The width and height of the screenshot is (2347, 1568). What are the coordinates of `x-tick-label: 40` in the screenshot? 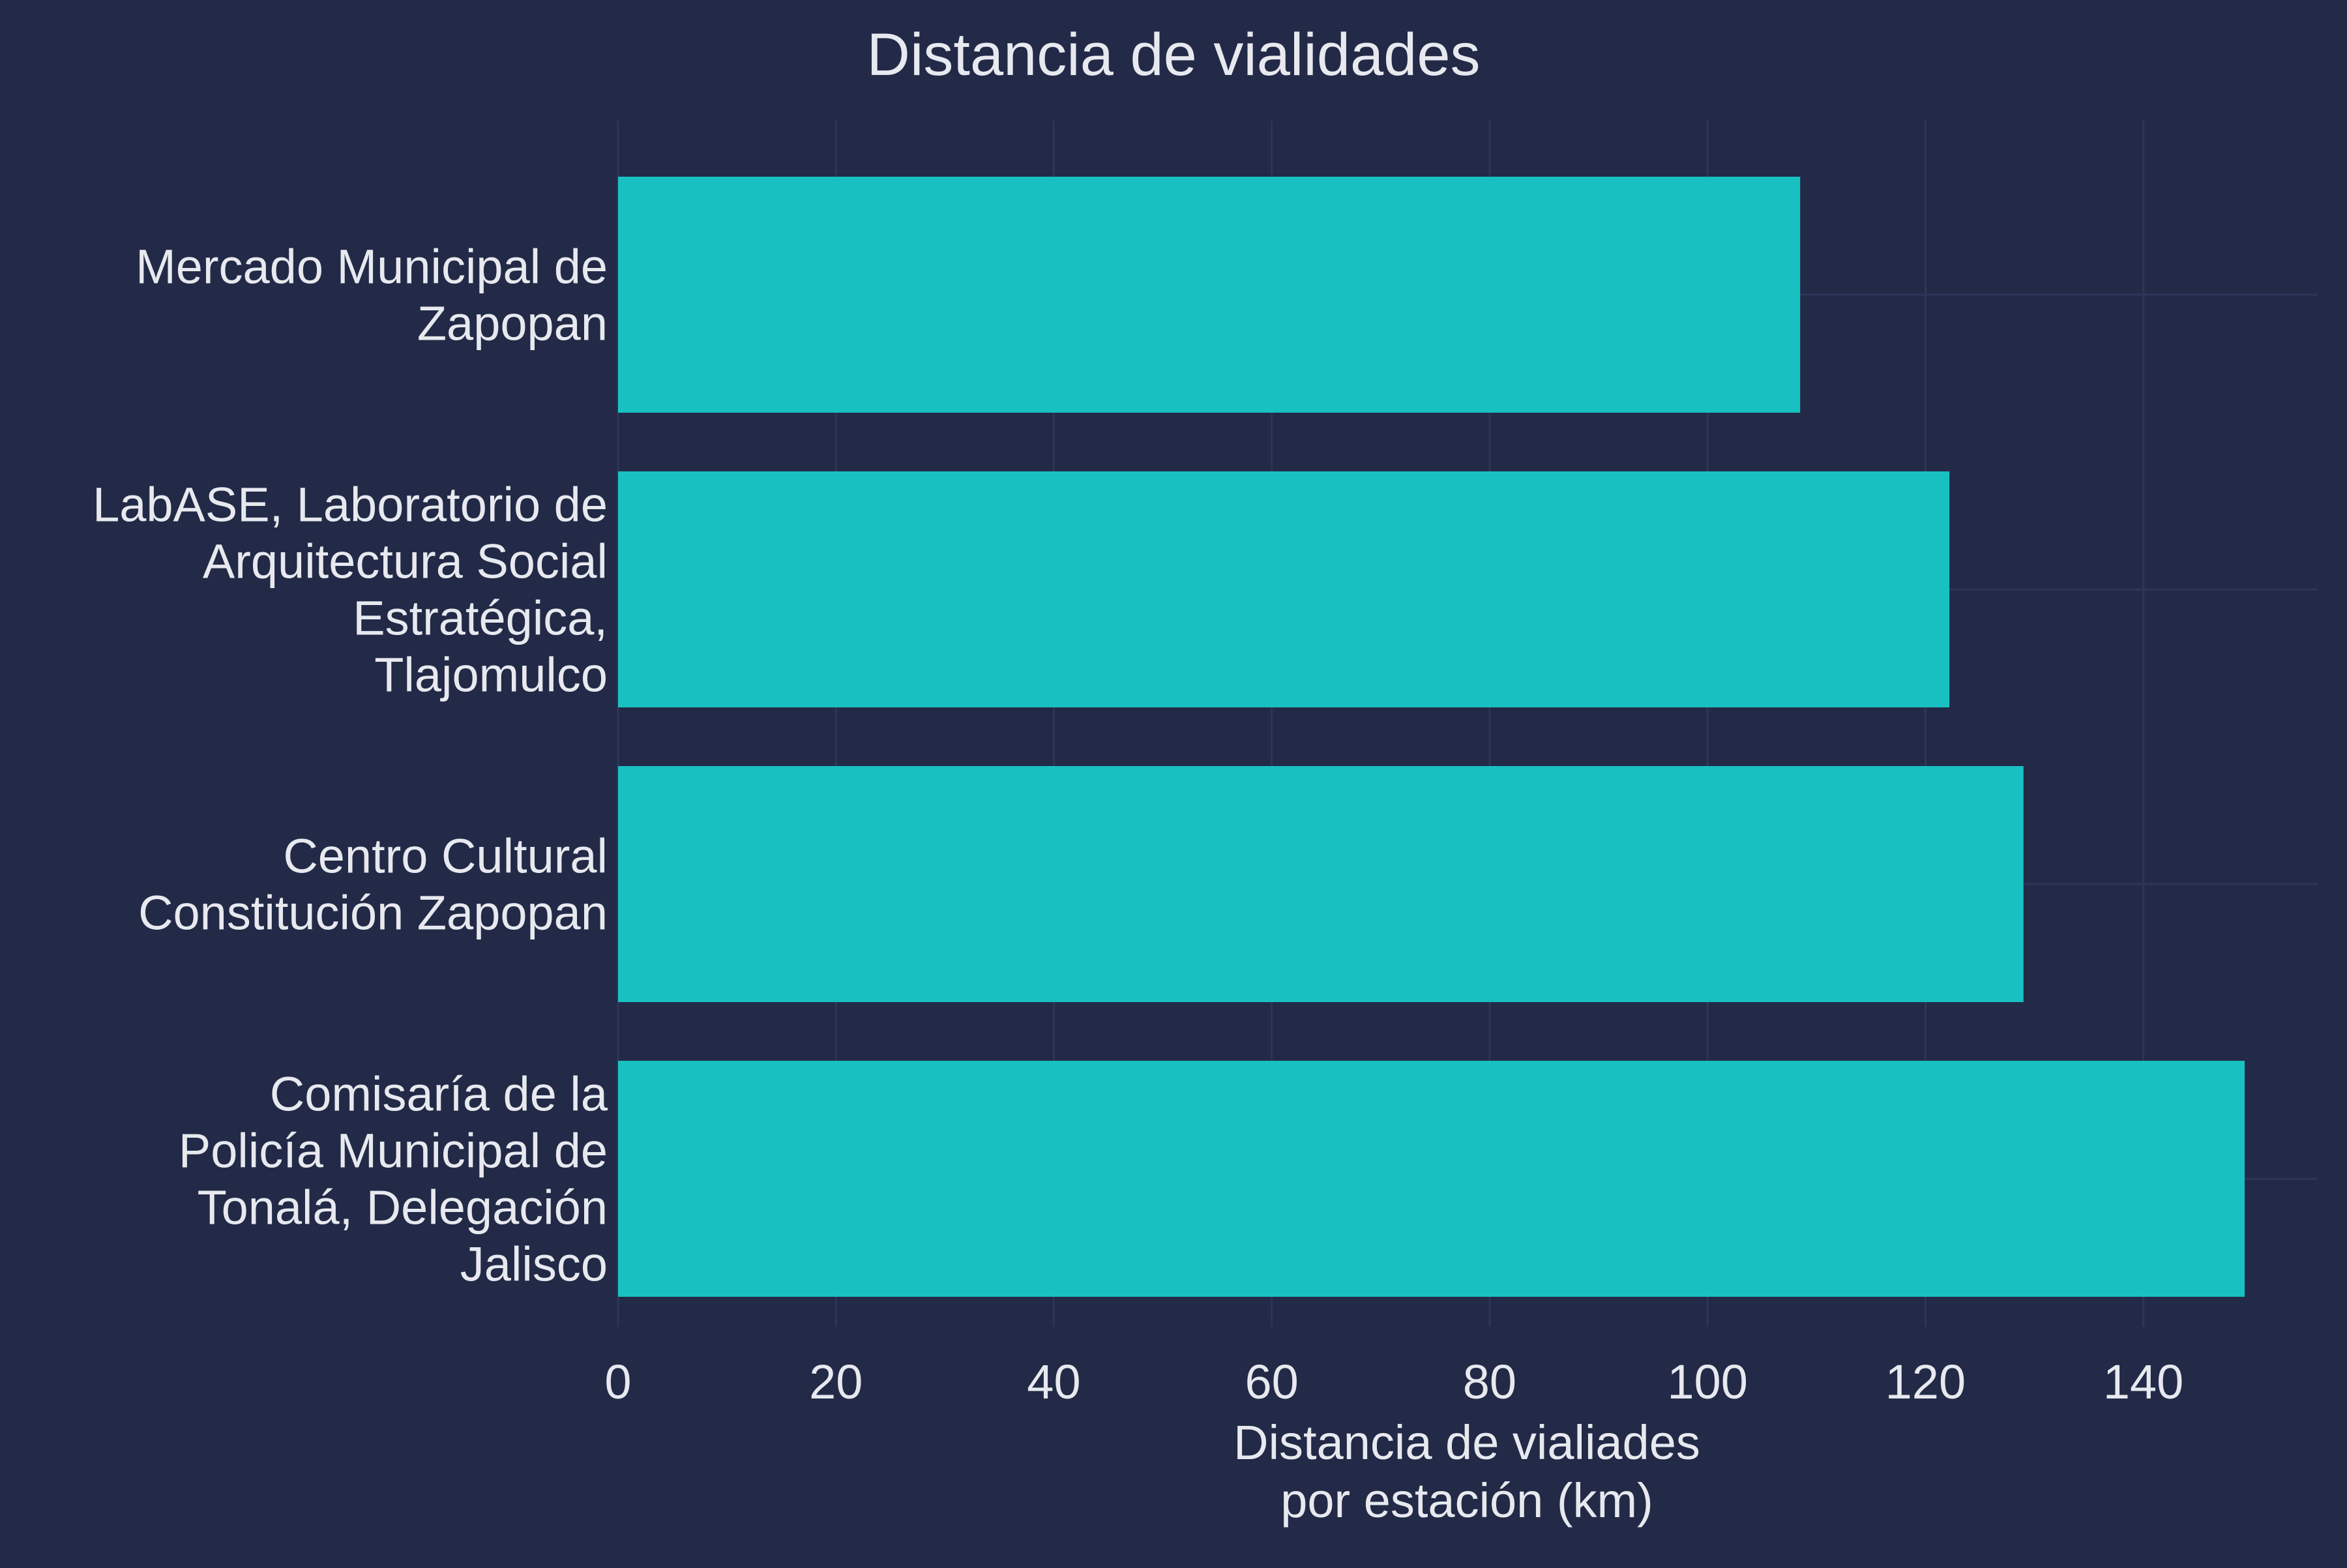 It's located at (1053, 1382).